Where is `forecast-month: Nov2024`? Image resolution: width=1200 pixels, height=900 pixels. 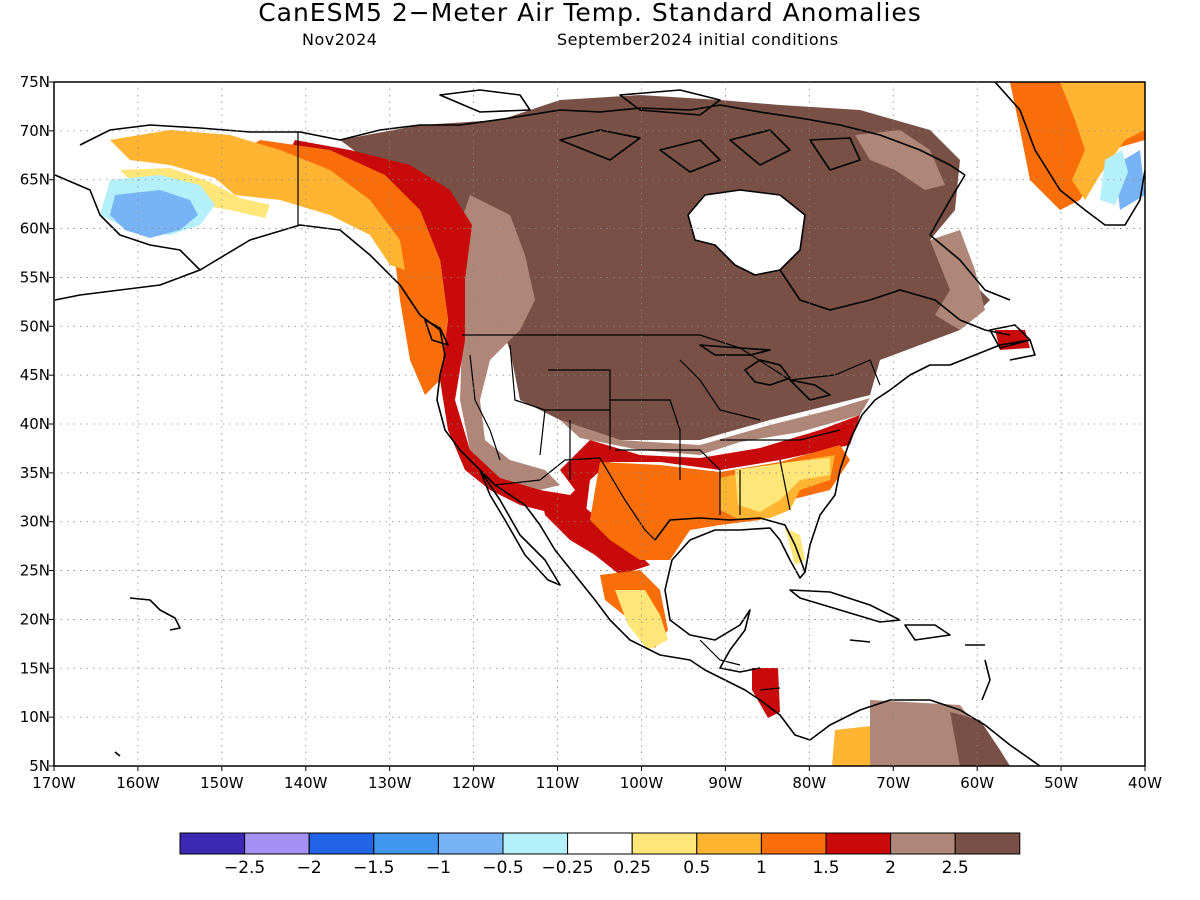 forecast-month: Nov2024 is located at coordinates (340, 39).